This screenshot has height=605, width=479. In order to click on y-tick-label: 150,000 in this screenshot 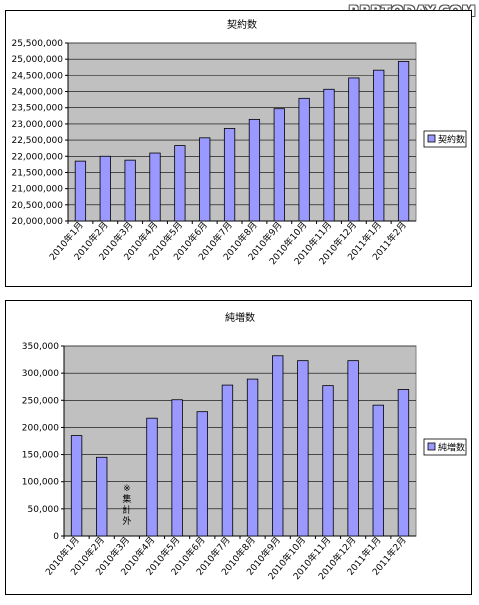, I will do `click(40, 456)`.